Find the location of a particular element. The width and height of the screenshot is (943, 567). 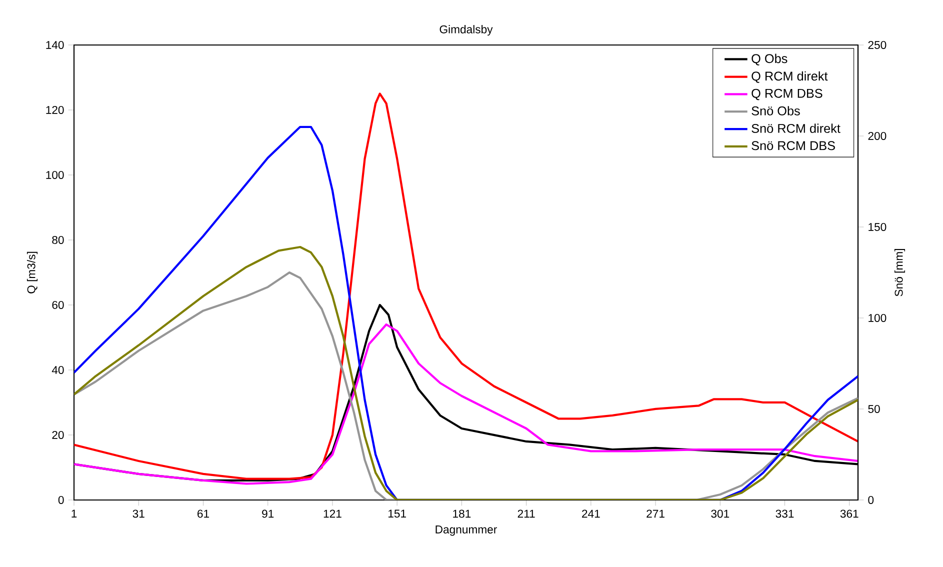

y2-tick-label: 100 is located at coordinates (877, 318).